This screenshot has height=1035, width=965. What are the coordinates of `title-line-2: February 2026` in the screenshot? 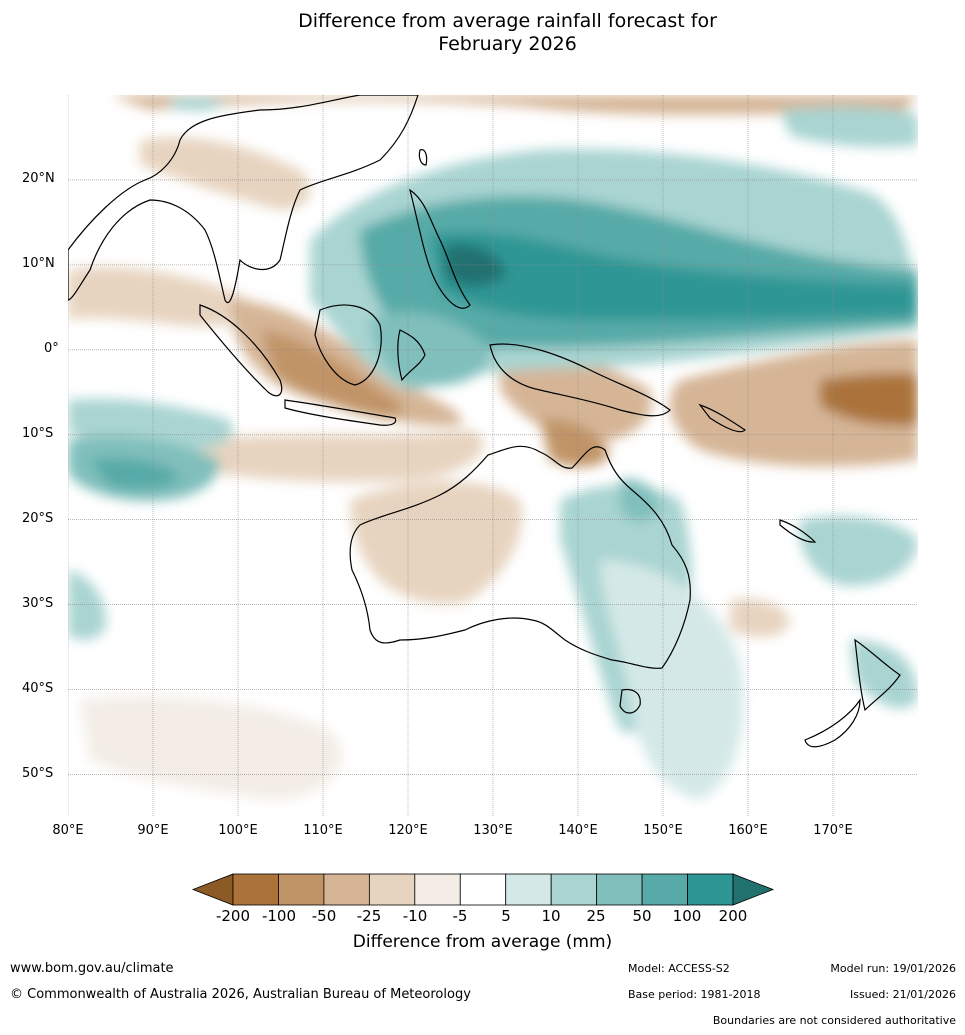 It's located at (507, 44).